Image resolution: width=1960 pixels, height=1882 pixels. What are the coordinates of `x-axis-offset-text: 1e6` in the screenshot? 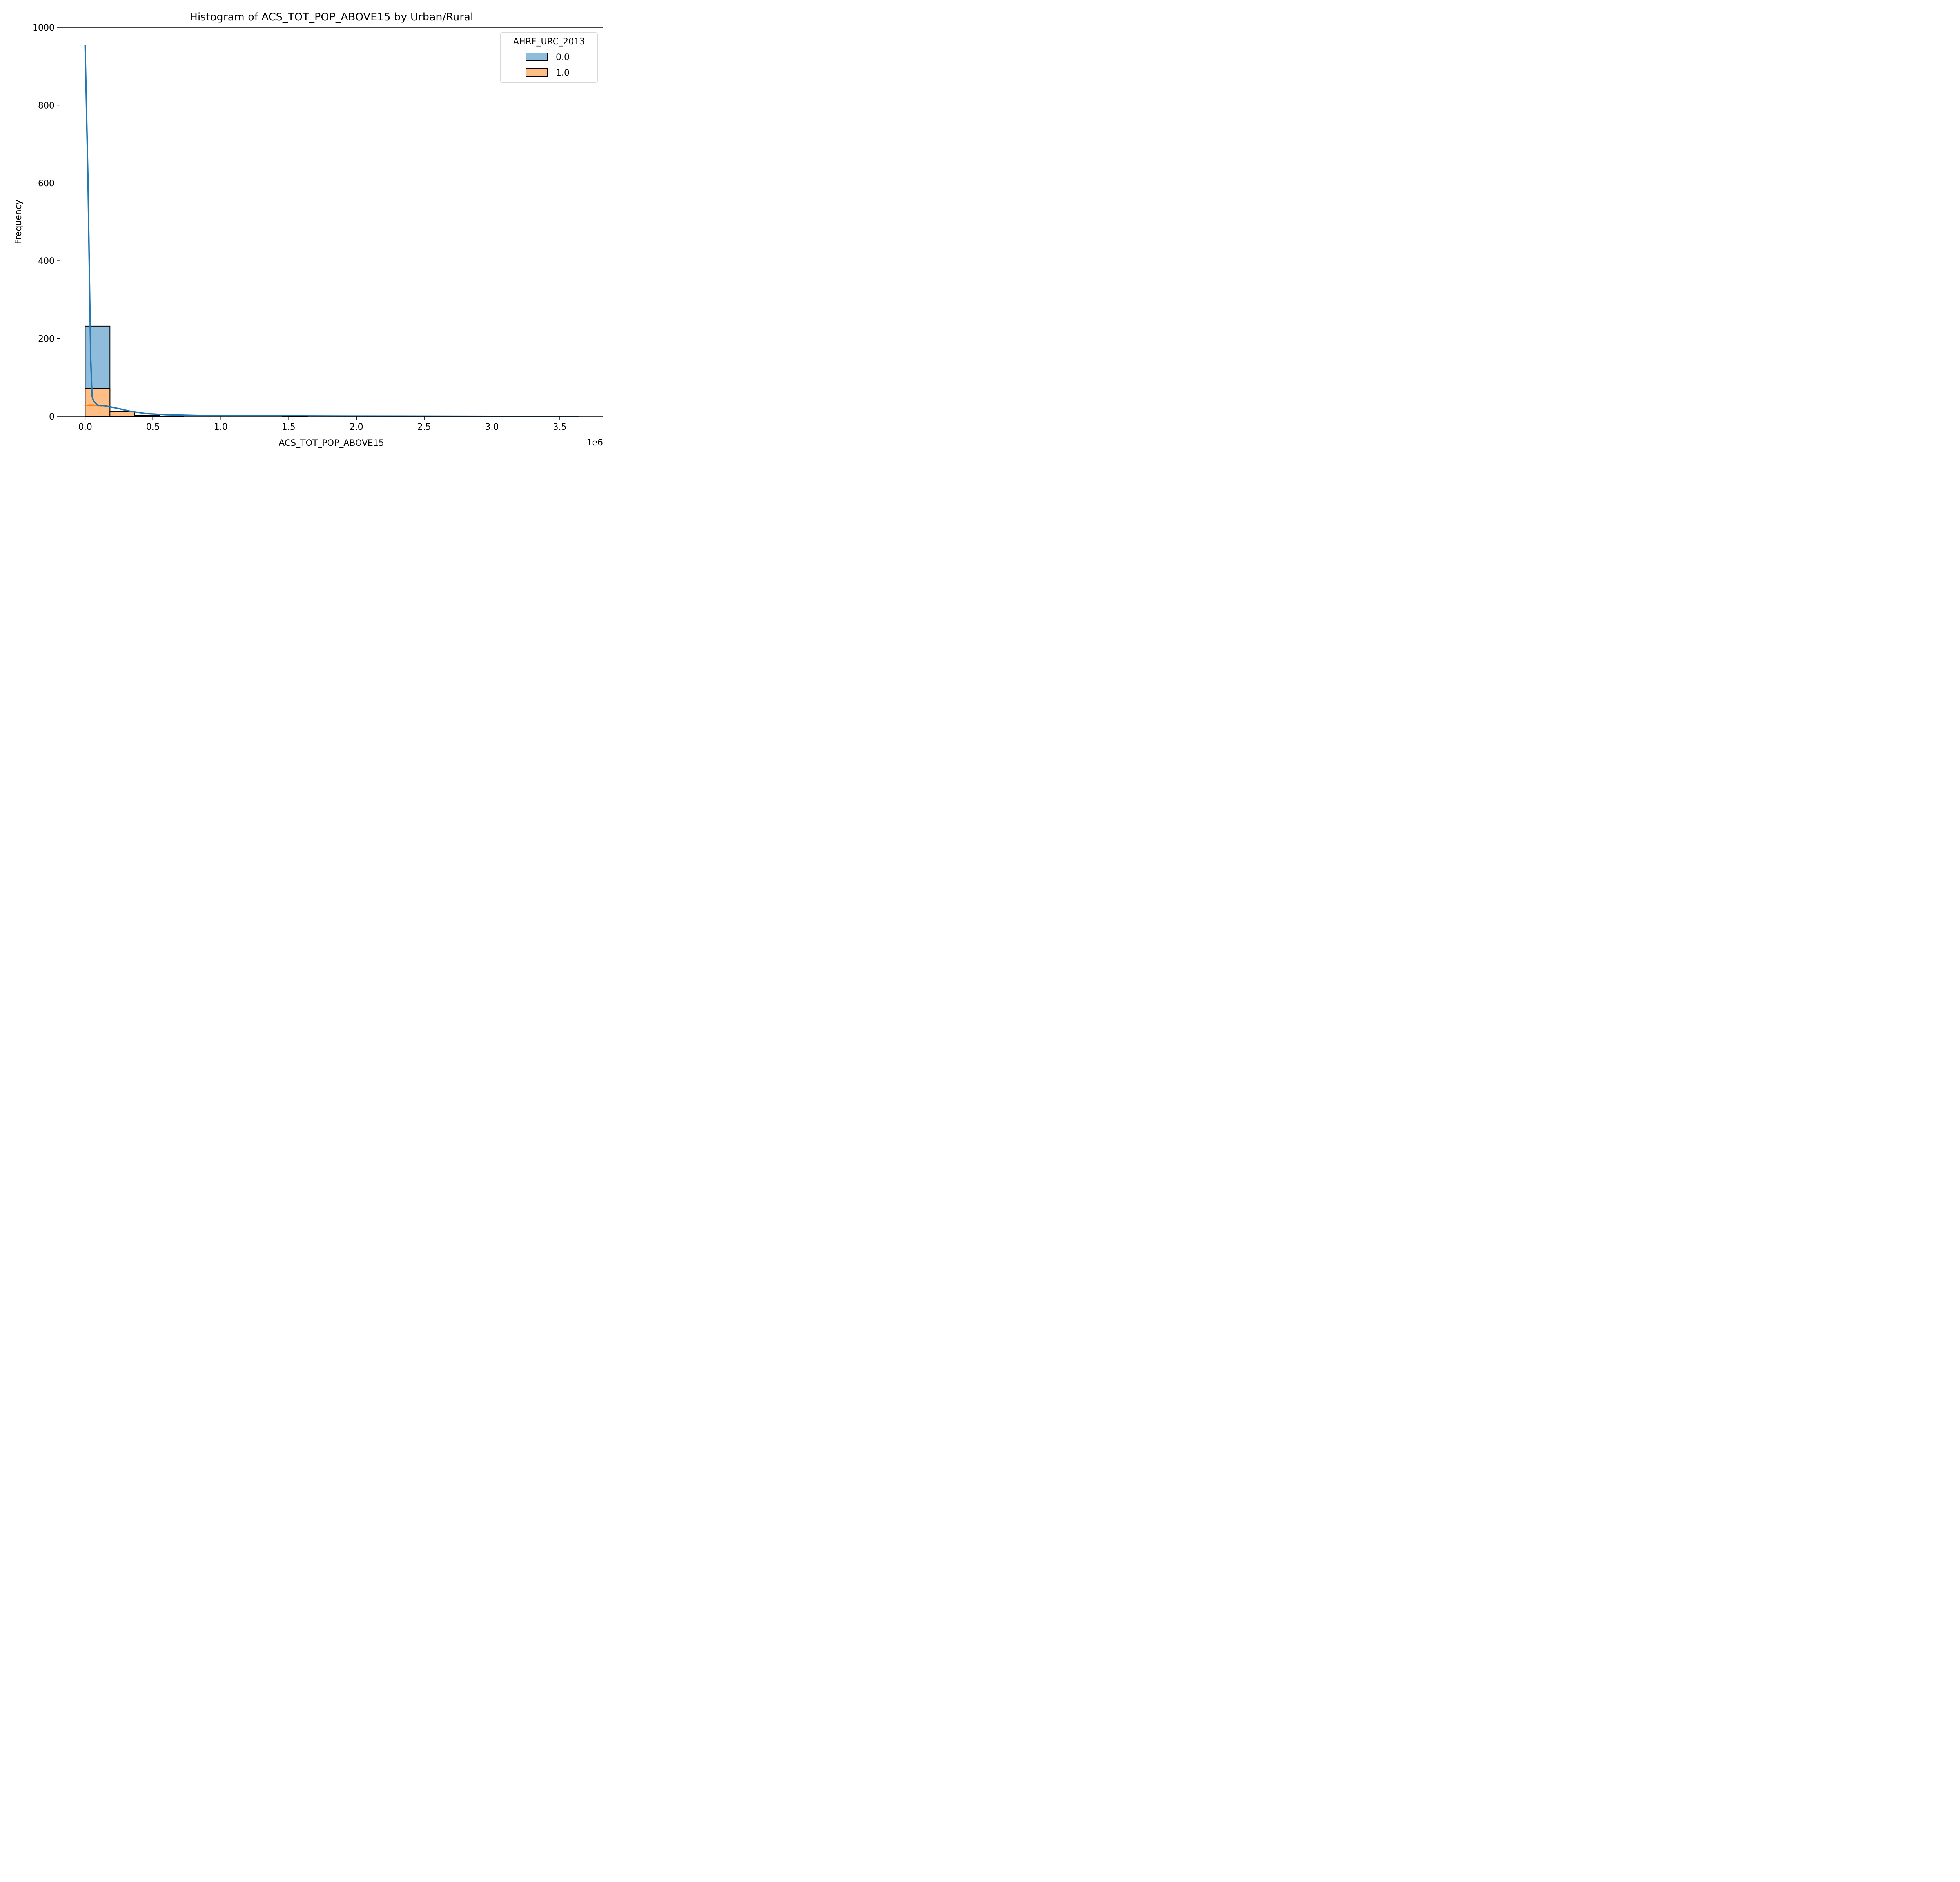 It's located at (594, 443).